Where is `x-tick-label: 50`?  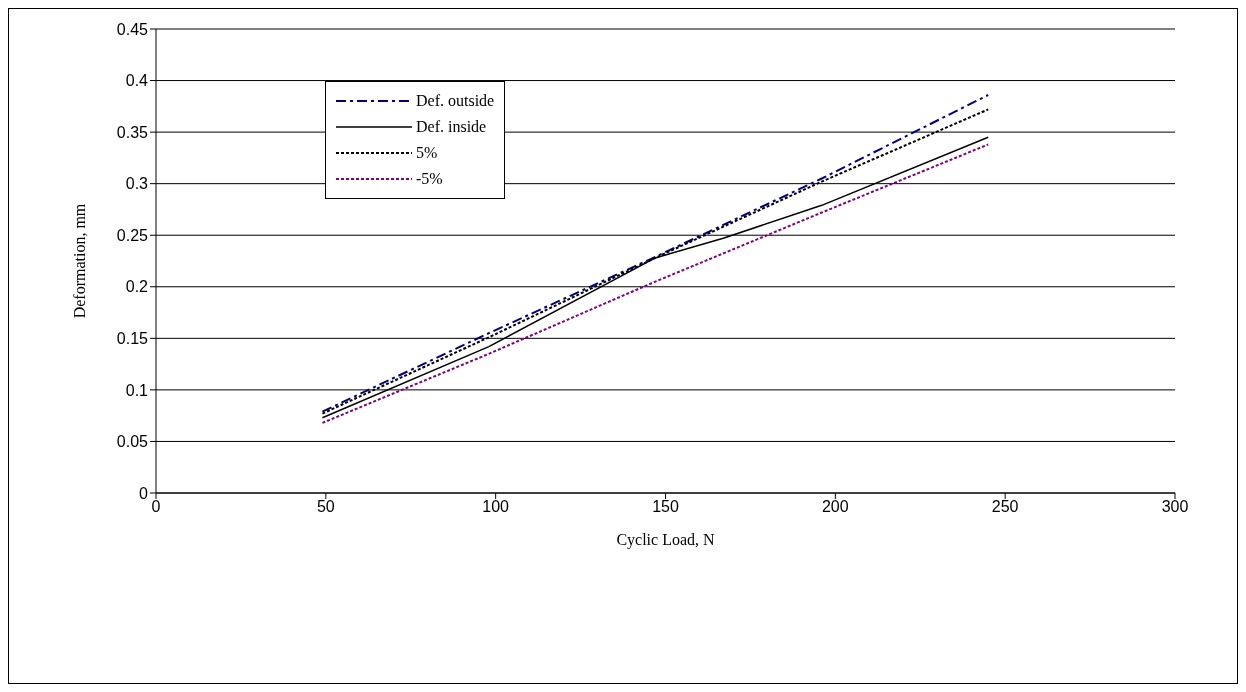 x-tick-label: 50 is located at coordinates (325, 507).